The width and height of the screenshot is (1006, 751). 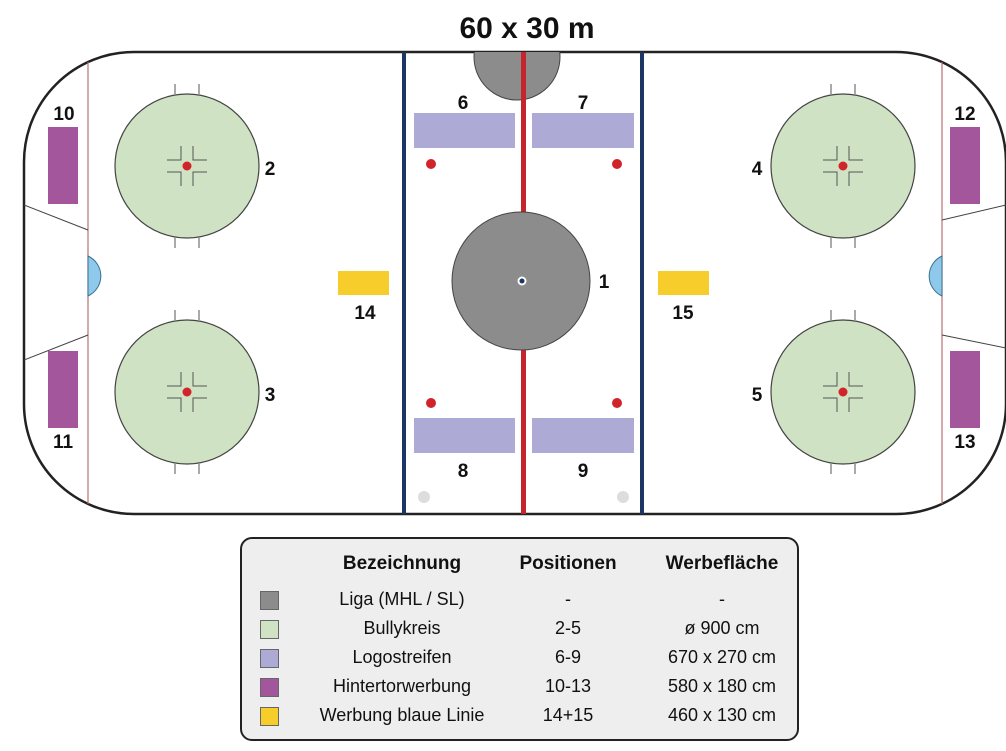 What do you see at coordinates (56, 347) in the screenshot?
I see `corner-line-left-bottom` at bounding box center [56, 347].